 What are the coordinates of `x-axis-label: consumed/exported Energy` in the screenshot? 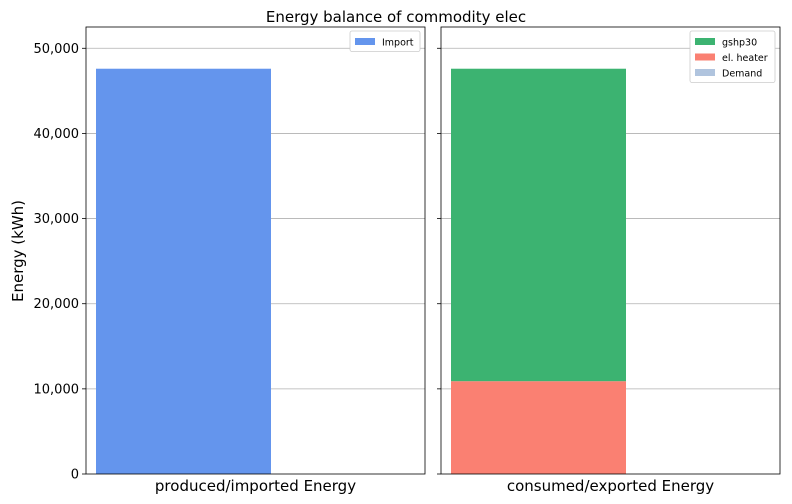 It's located at (610, 486).